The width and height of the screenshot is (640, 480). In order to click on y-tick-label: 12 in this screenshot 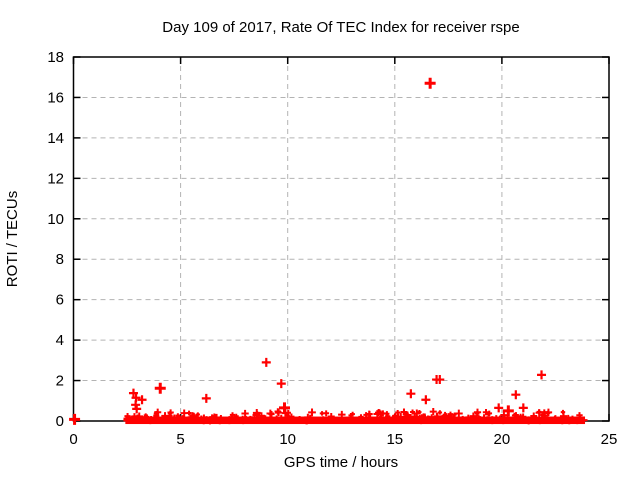, I will do `click(55, 178)`.